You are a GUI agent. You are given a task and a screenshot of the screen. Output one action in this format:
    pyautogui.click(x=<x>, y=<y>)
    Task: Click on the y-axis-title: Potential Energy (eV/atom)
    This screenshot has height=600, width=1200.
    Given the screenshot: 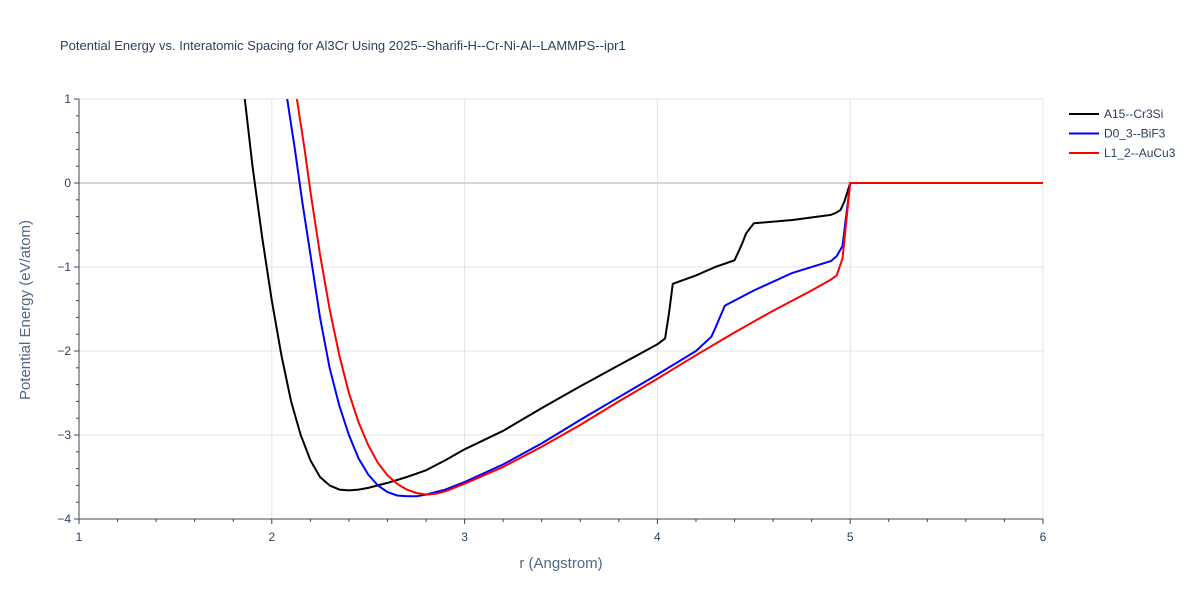 What is the action you would take?
    pyautogui.click(x=25, y=310)
    